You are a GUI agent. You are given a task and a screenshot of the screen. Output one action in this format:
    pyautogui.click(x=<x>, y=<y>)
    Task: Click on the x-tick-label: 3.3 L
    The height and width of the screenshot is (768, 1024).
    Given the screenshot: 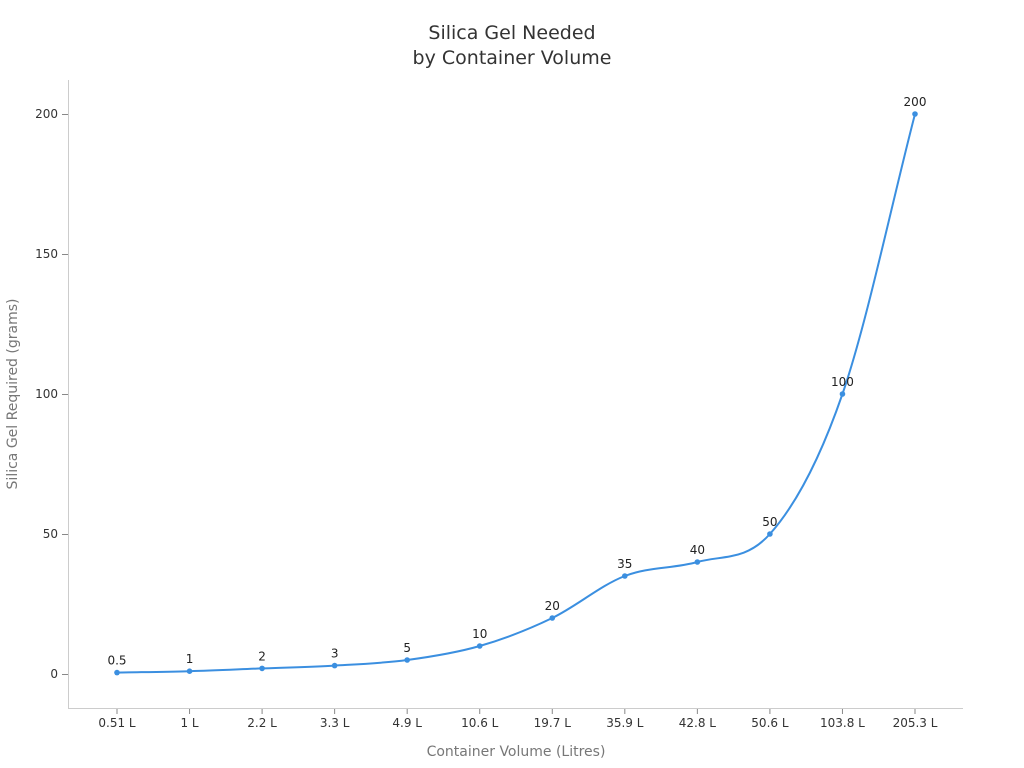 What is the action you would take?
    pyautogui.click(x=335, y=723)
    